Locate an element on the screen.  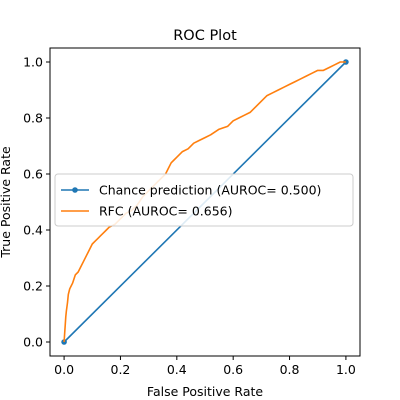
legend-marker is located at coordinates (75, 190).